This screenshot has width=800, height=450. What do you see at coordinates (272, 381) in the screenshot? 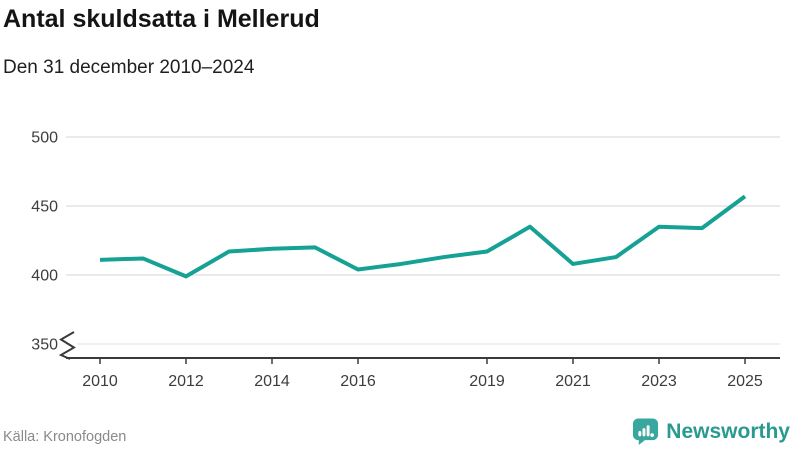
I see `x-tick-label: 2014` at bounding box center [272, 381].